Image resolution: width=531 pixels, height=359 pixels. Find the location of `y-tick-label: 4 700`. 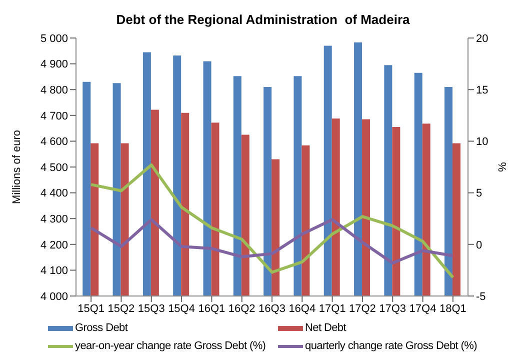

y-tick-label: 4 700 is located at coordinates (54, 116).